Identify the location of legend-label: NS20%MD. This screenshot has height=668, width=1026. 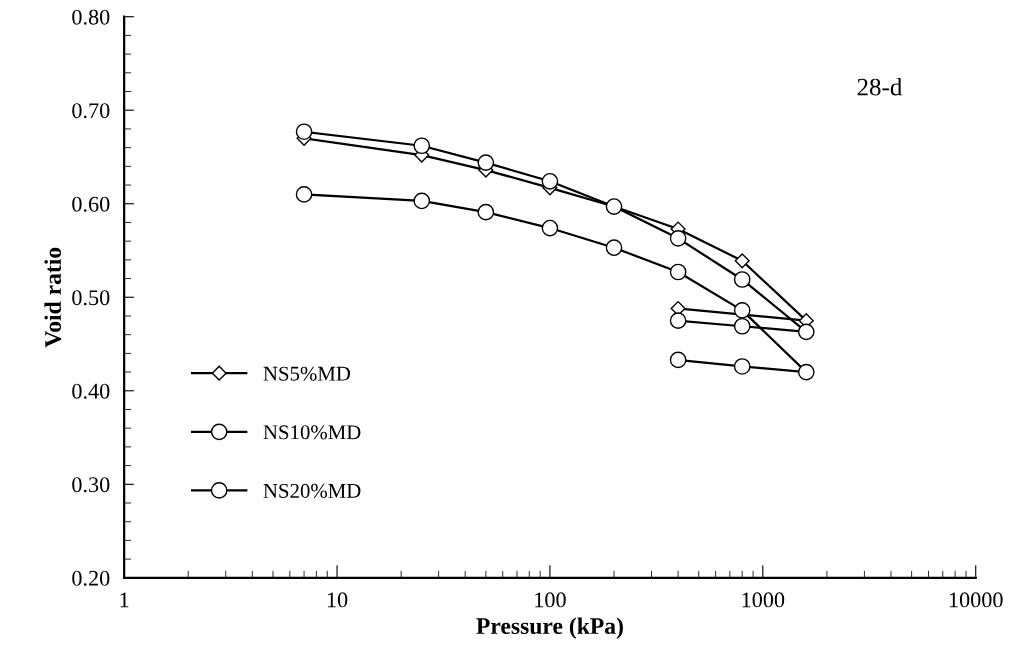
(312, 490).